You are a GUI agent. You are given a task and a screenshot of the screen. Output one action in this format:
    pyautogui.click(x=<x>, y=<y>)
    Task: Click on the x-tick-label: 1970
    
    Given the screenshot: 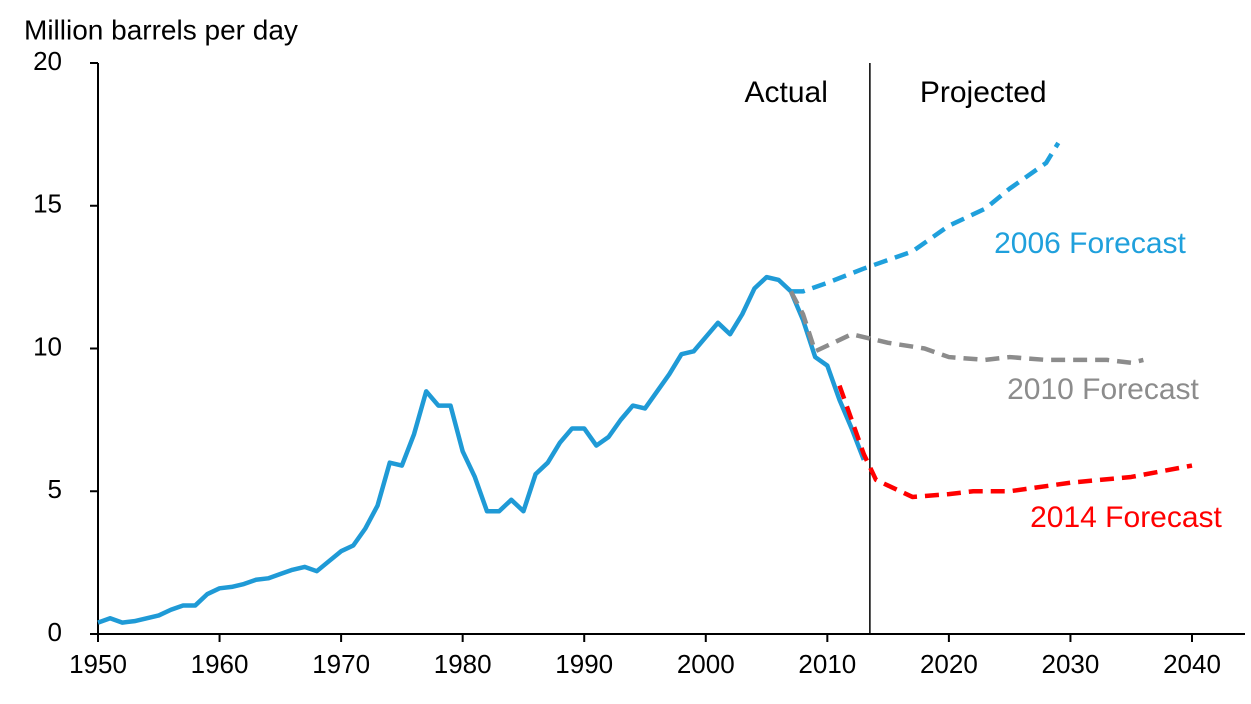 What is the action you would take?
    pyautogui.click(x=341, y=664)
    